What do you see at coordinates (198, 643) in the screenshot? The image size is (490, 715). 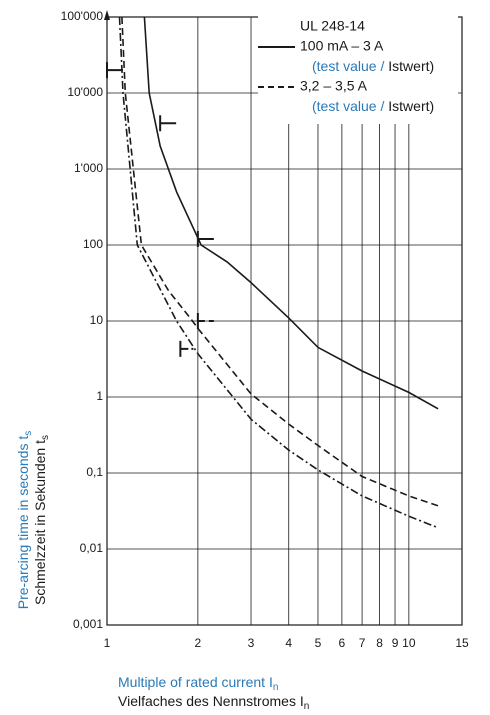 I see `x-tick-label: 2` at bounding box center [198, 643].